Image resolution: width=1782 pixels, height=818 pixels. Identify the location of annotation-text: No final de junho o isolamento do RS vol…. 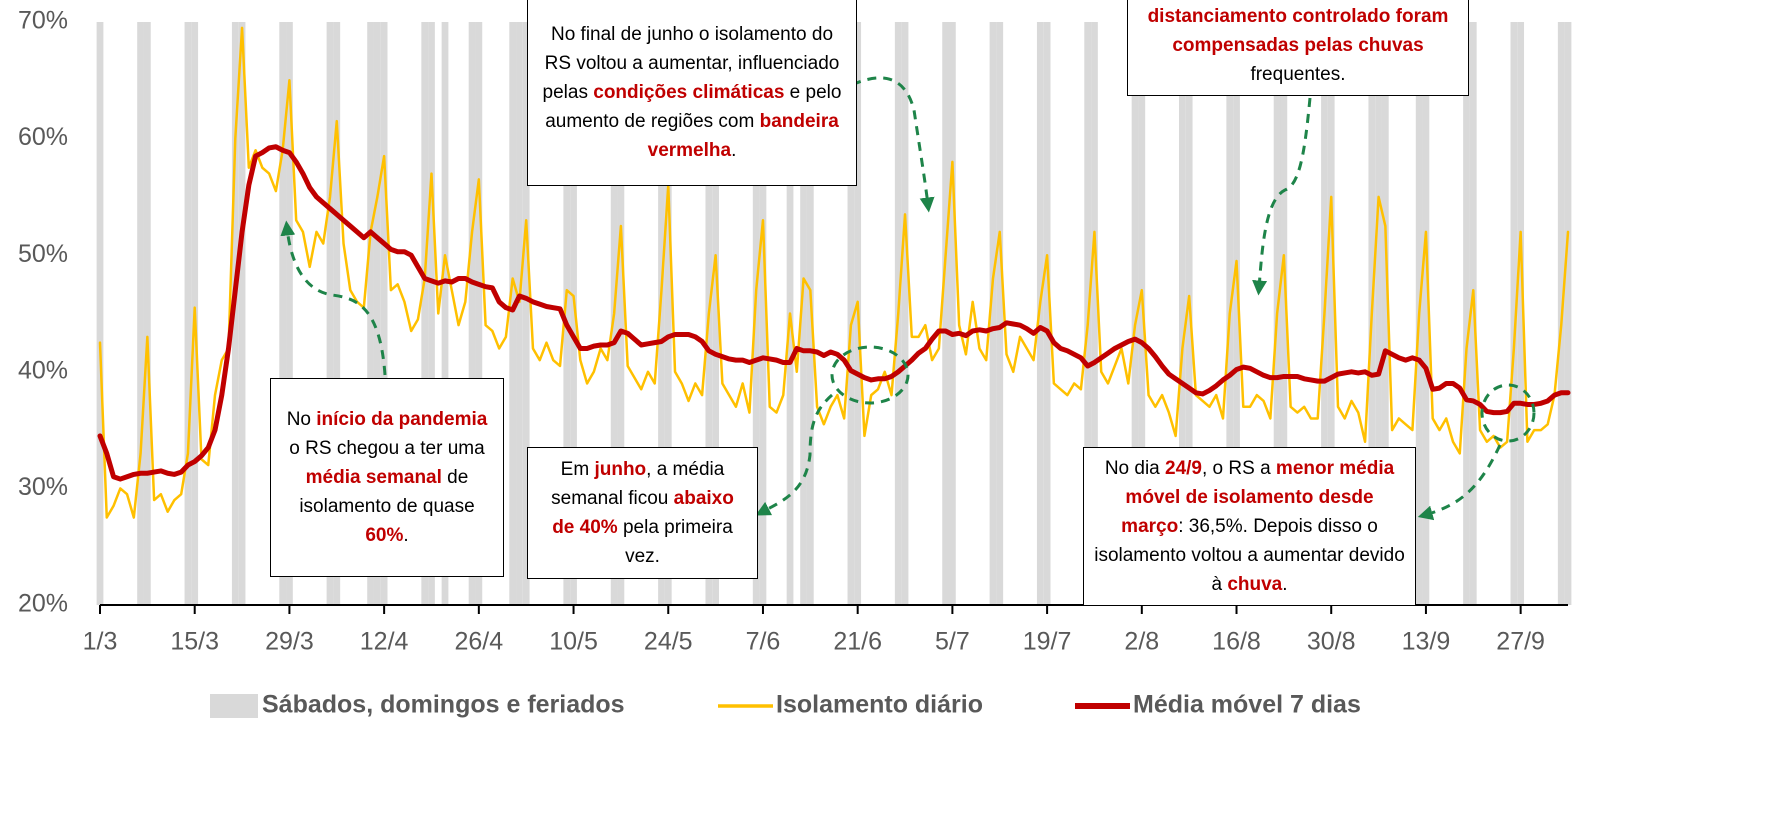
(692, 92).